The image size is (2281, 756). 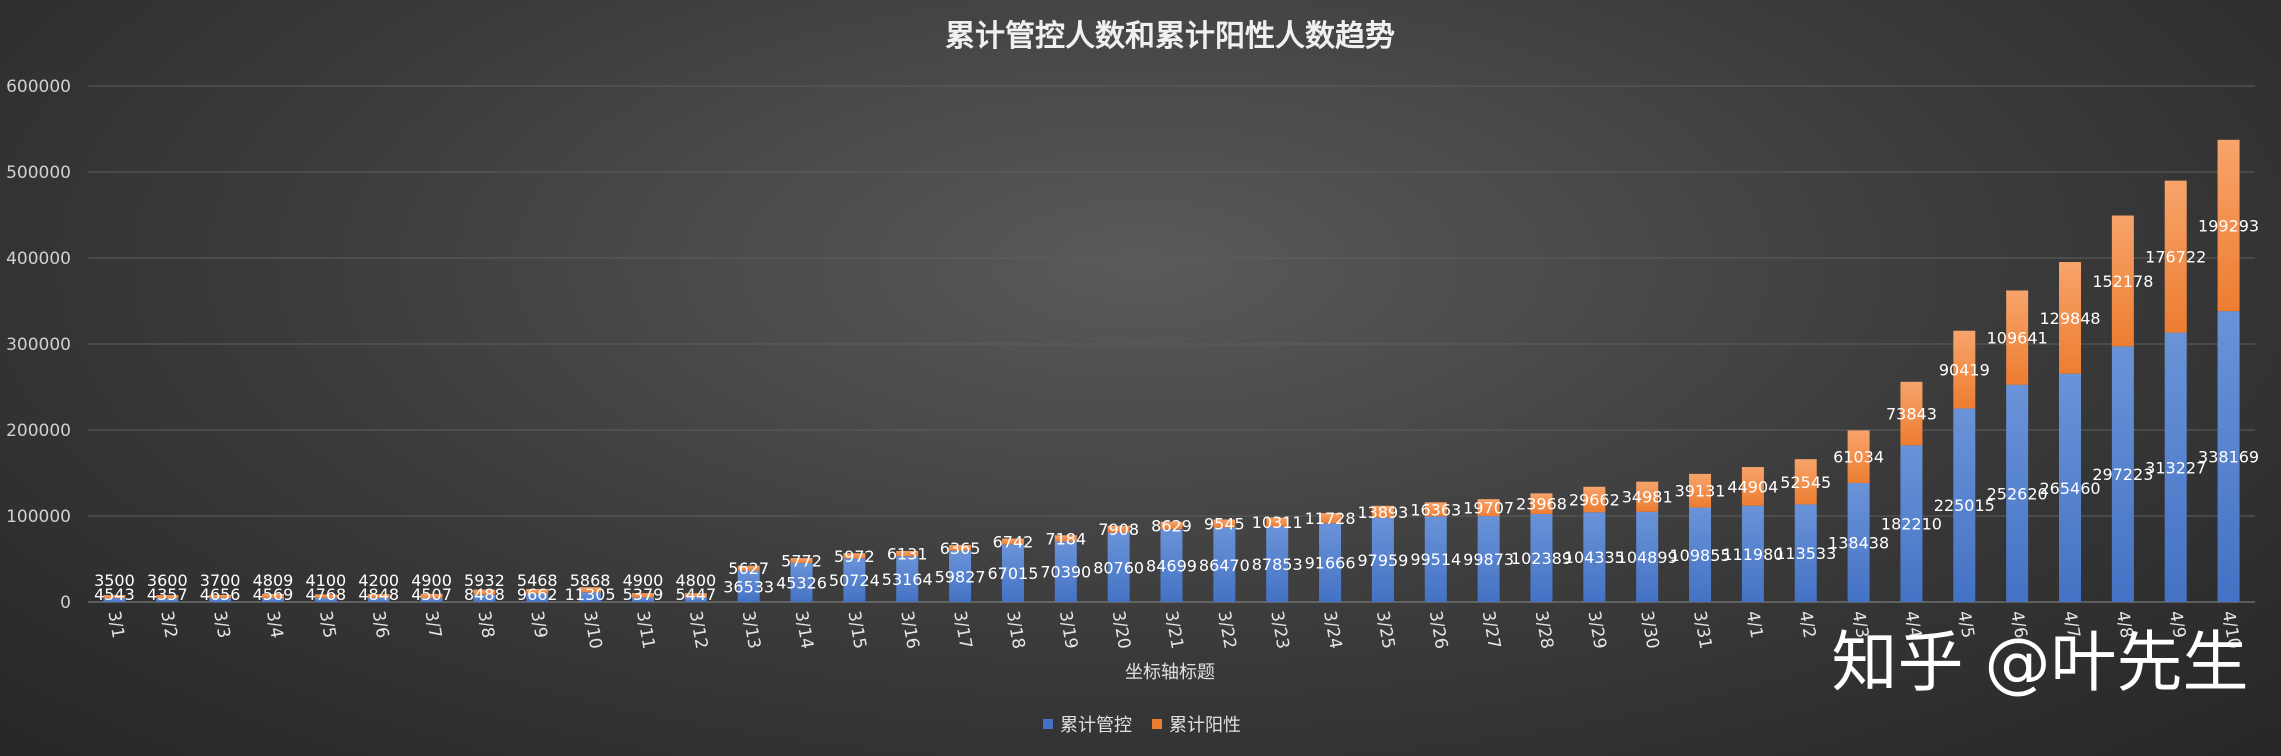 What do you see at coordinates (2177, 624) in the screenshot?
I see `x-tick-label: 4/9` at bounding box center [2177, 624].